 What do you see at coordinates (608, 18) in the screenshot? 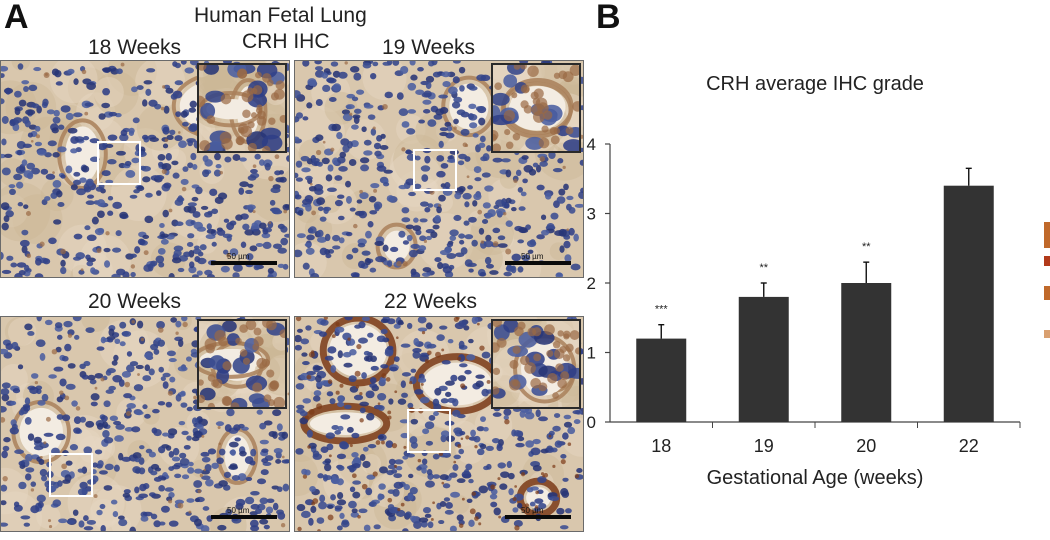
I see `panel-b-letter: B` at bounding box center [608, 18].